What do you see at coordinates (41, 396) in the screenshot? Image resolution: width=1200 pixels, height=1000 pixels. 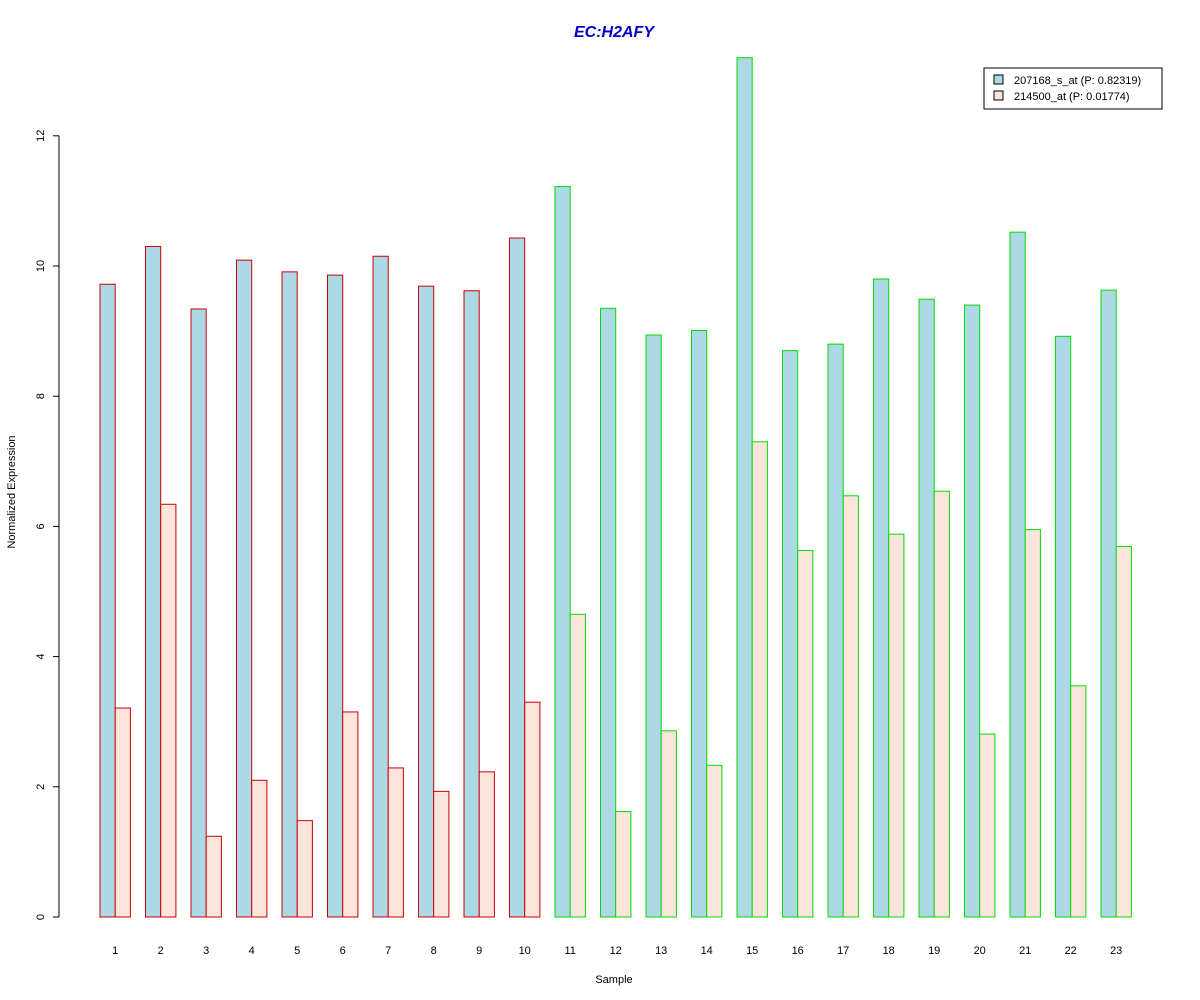 I see `y-tick-label-8: 8` at bounding box center [41, 396].